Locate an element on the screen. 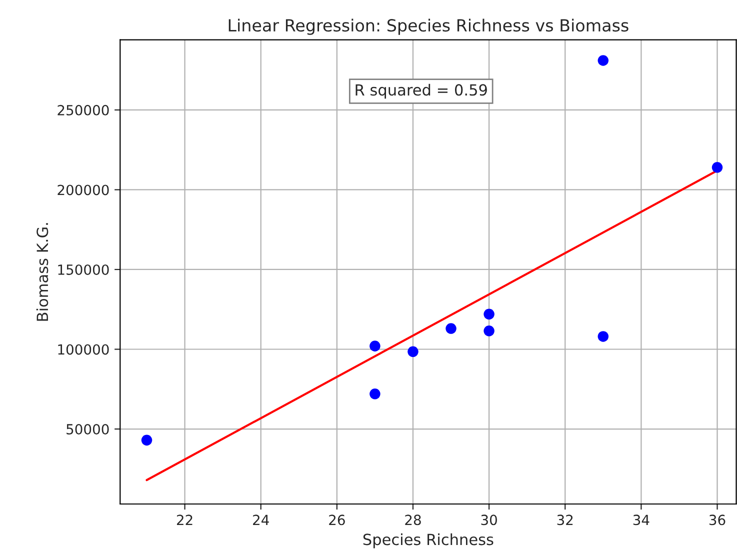  x-tick-label: 26 is located at coordinates (337, 520).